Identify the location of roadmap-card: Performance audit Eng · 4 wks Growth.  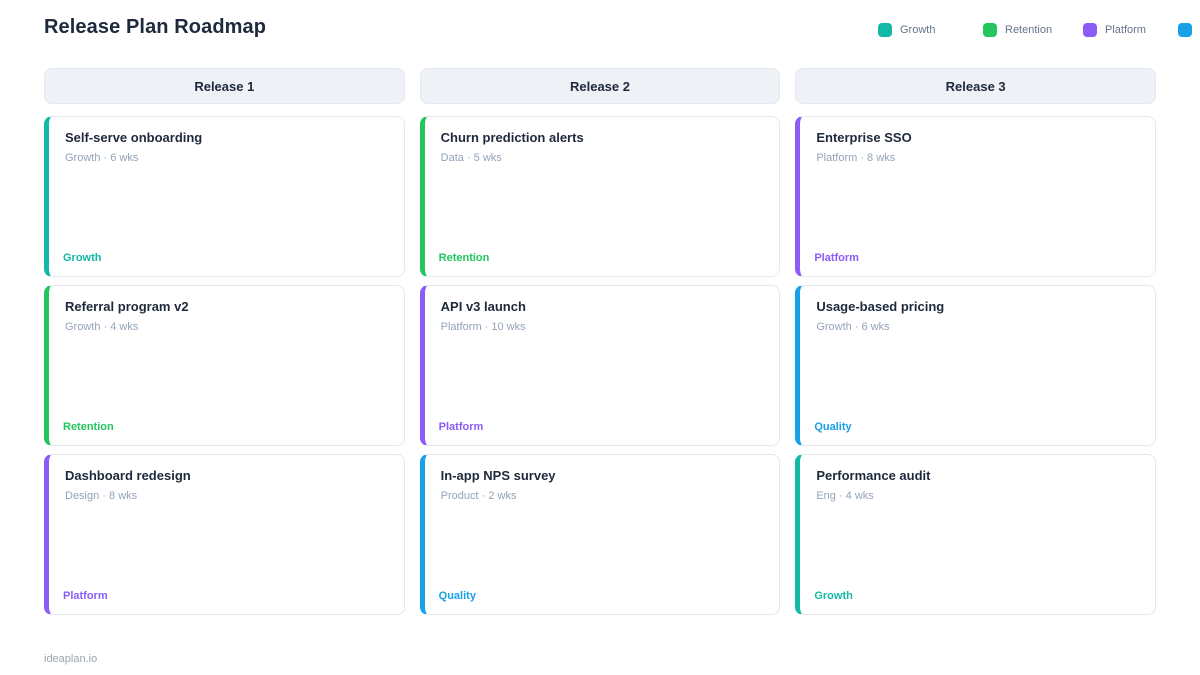
(975, 534).